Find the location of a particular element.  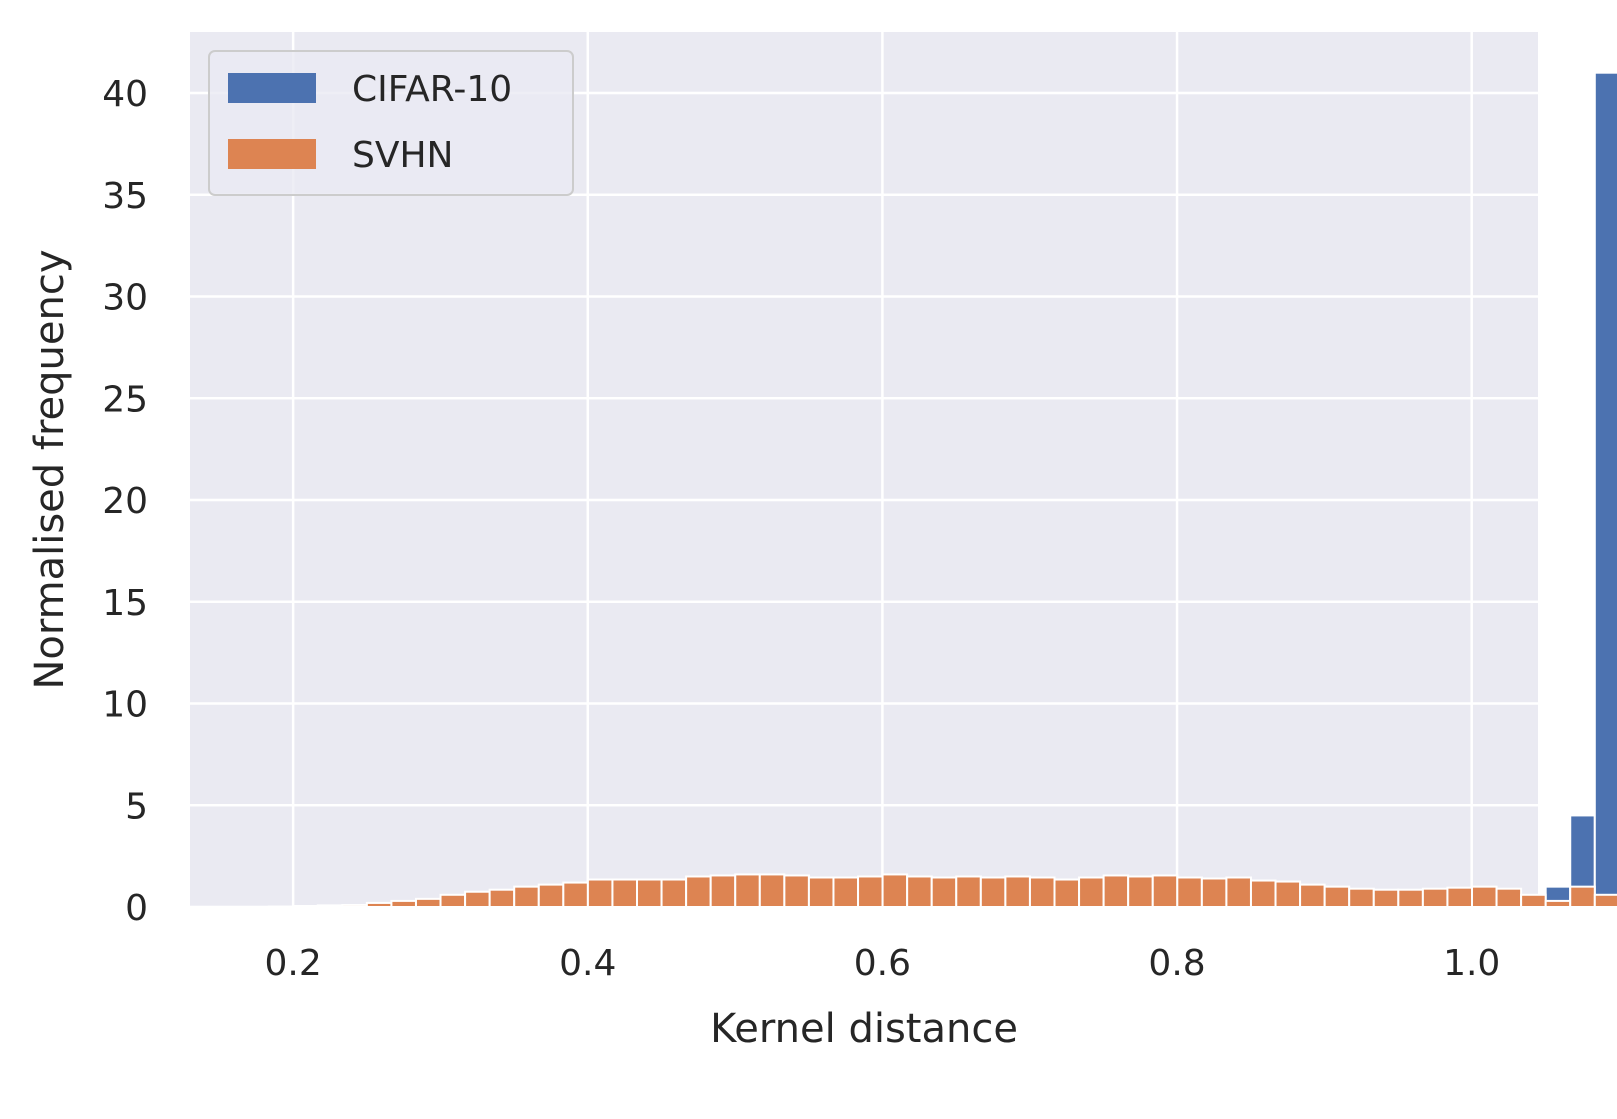

y-tick-label: 40 is located at coordinates (125, 94).